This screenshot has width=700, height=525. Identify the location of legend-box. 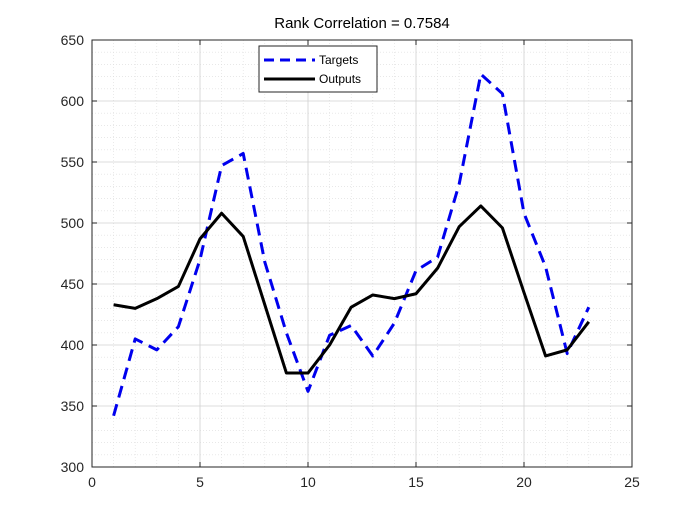
(318, 69).